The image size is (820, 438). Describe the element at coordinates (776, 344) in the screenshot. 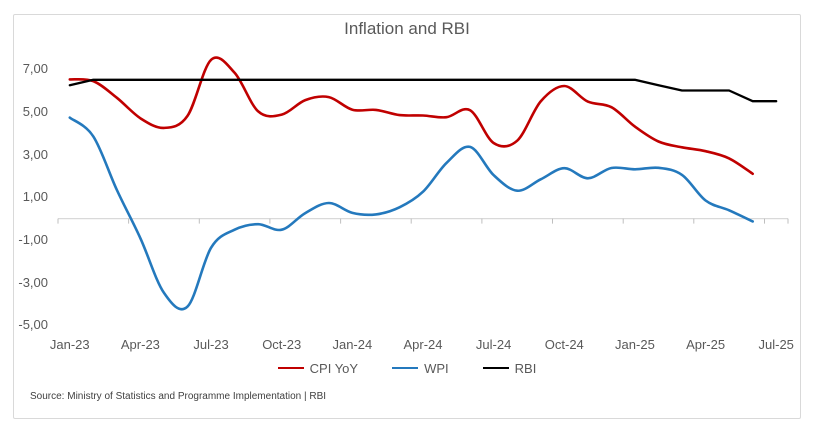

I see `x-axis-tick-label: Jul-25` at that location.